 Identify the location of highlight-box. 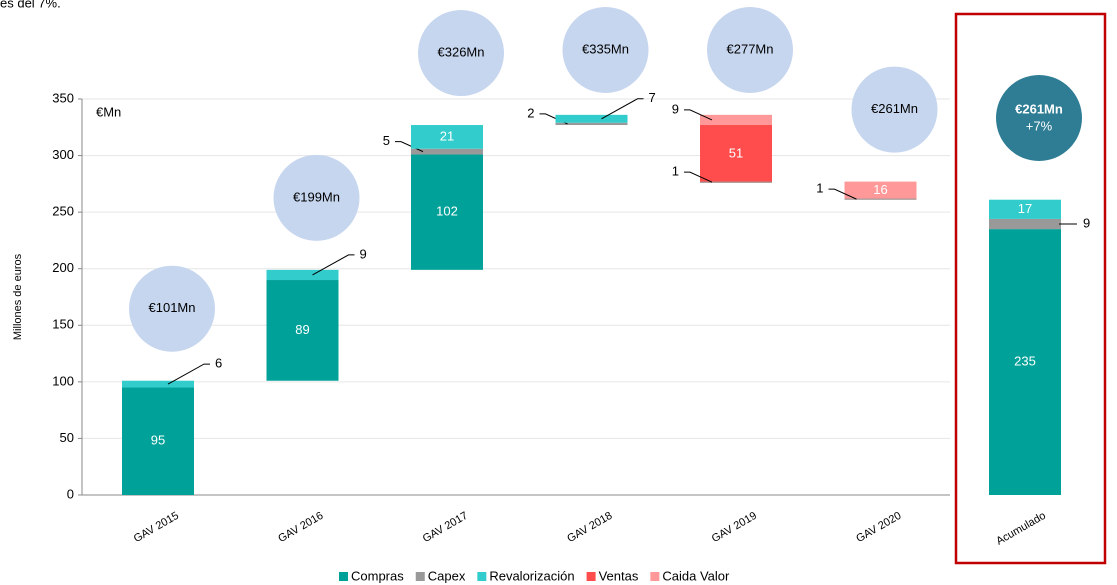
(1030, 288).